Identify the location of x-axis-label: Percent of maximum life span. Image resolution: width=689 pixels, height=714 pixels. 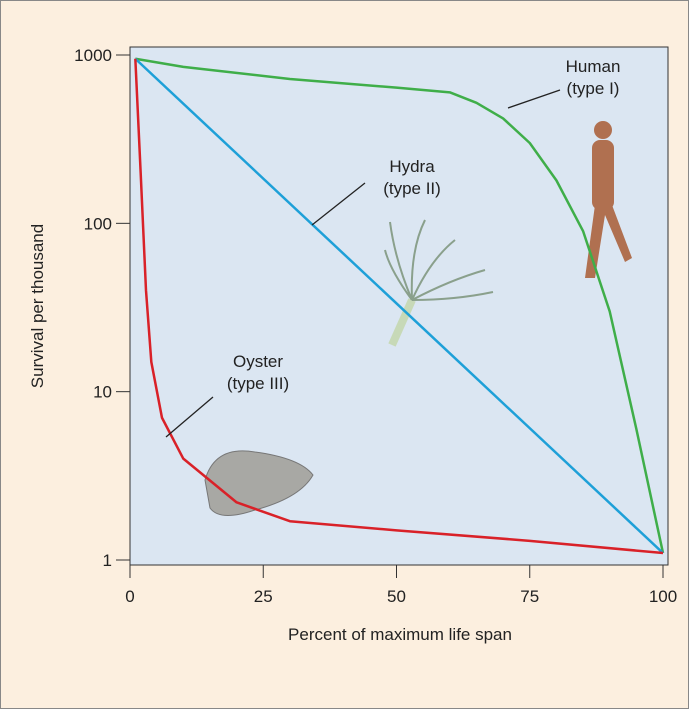
(400, 634).